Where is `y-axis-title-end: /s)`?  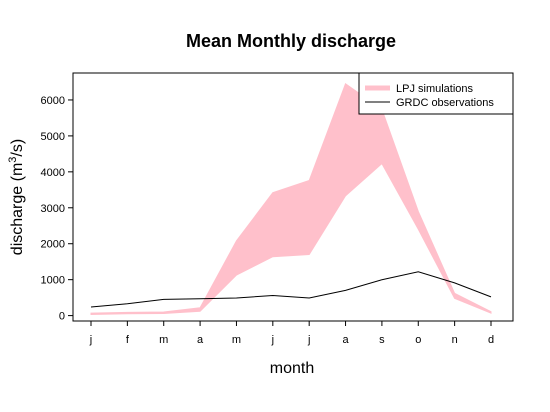
y-axis-title-end: /s) is located at coordinates (17, 148).